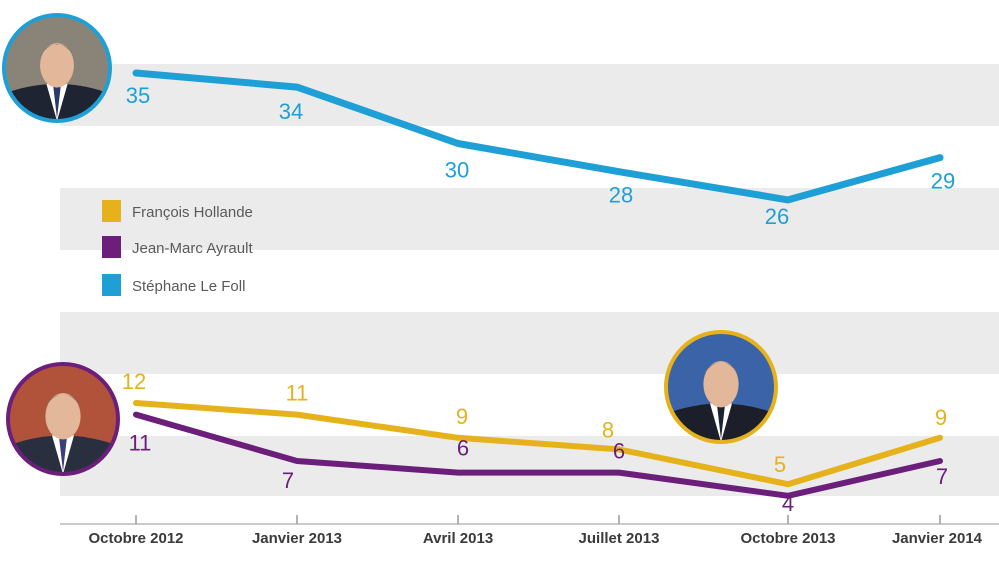 This screenshot has width=999, height=562. I want to click on portrait-hollande, so click(721, 387).